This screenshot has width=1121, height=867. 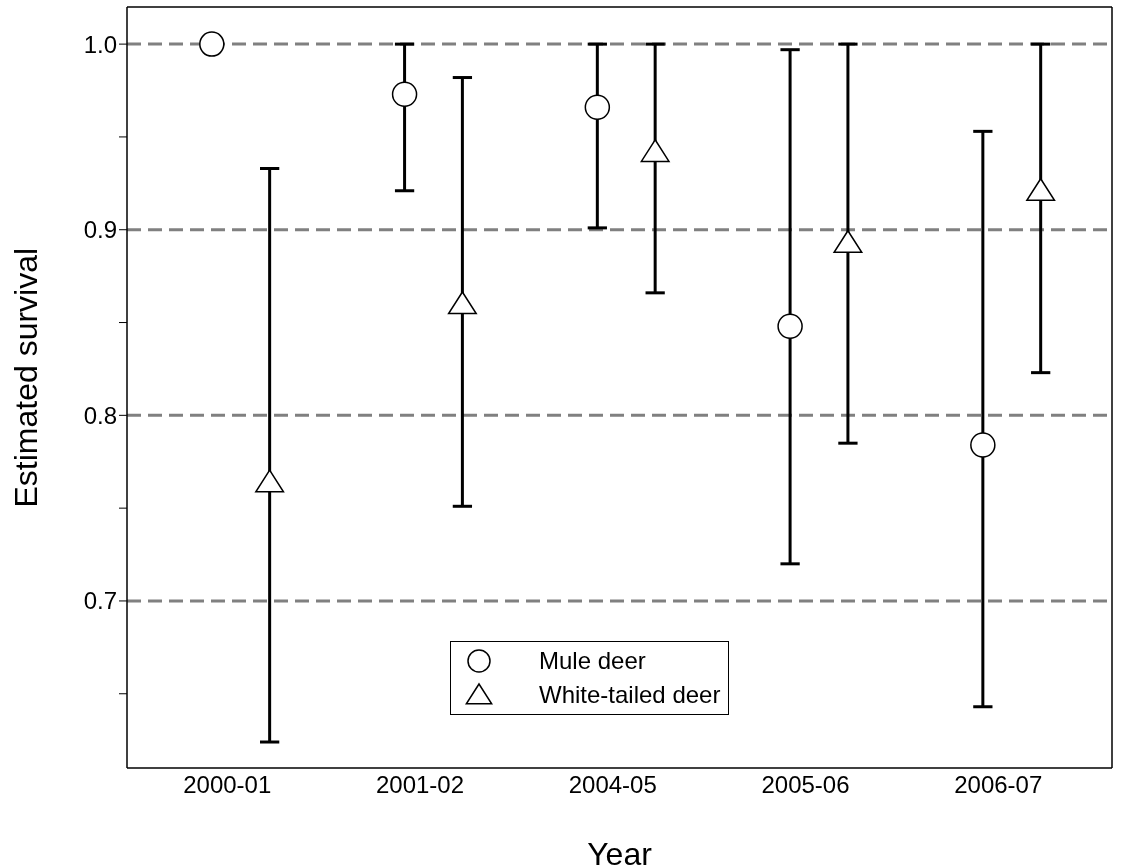 What do you see at coordinates (100, 601) in the screenshot?
I see `y-tick-label: 0.7` at bounding box center [100, 601].